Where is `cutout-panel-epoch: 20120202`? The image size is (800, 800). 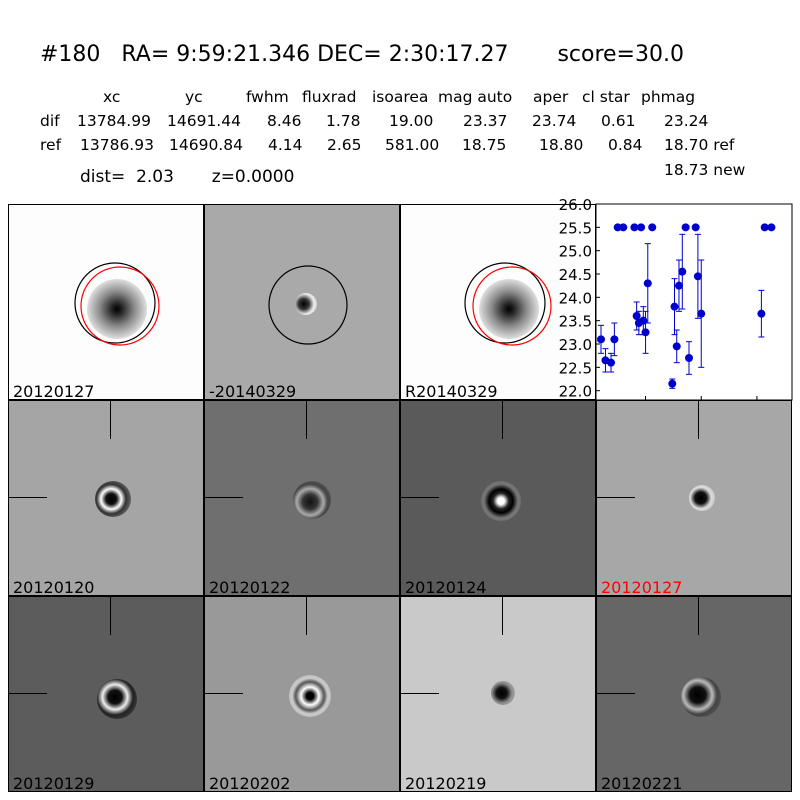
cutout-panel-epoch: 20120202 is located at coordinates (302, 694).